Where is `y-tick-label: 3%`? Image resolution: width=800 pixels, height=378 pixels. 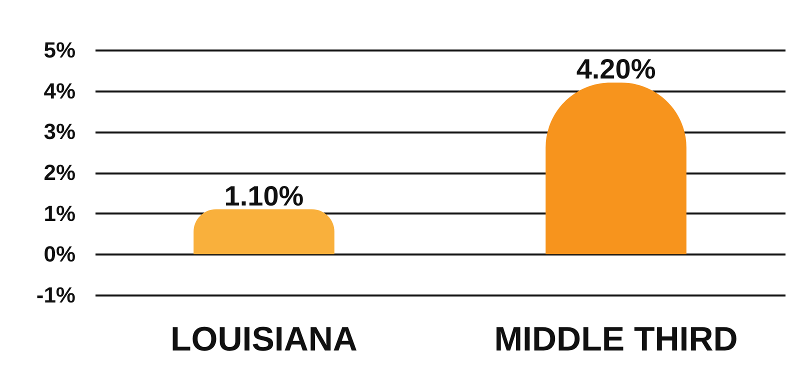 y-tick-label: 3% is located at coordinates (60, 131).